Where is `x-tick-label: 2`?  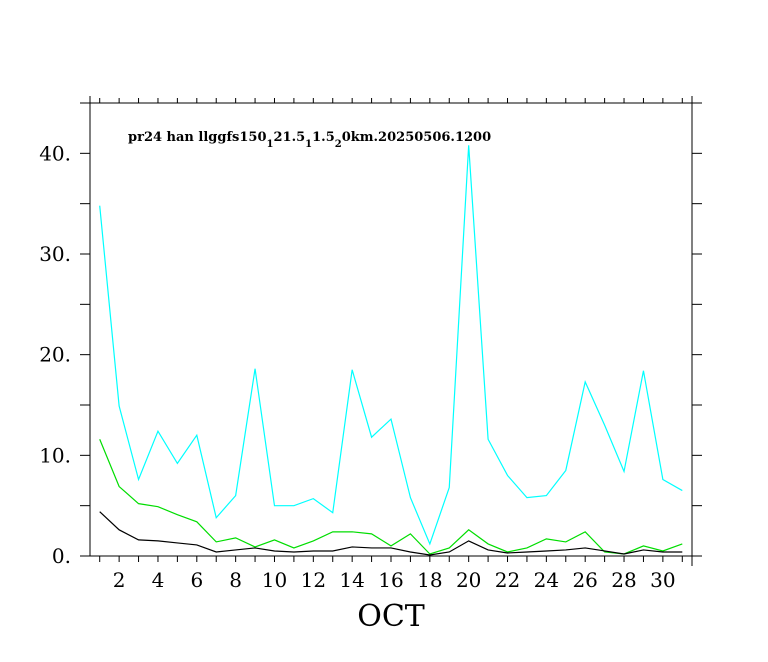
x-tick-label: 2 is located at coordinates (119, 580).